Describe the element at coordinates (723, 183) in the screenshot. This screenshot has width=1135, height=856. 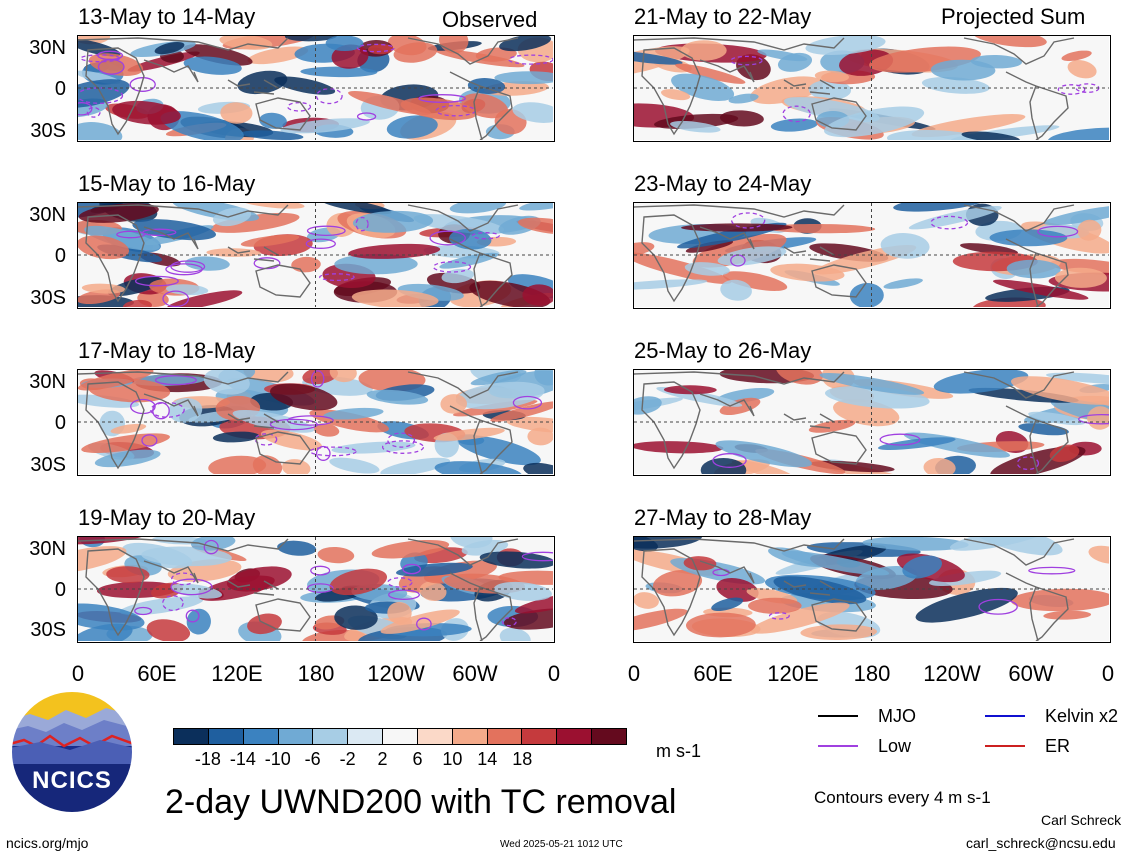
I see `panel-title-right-2: 23-May to 24-May` at that location.